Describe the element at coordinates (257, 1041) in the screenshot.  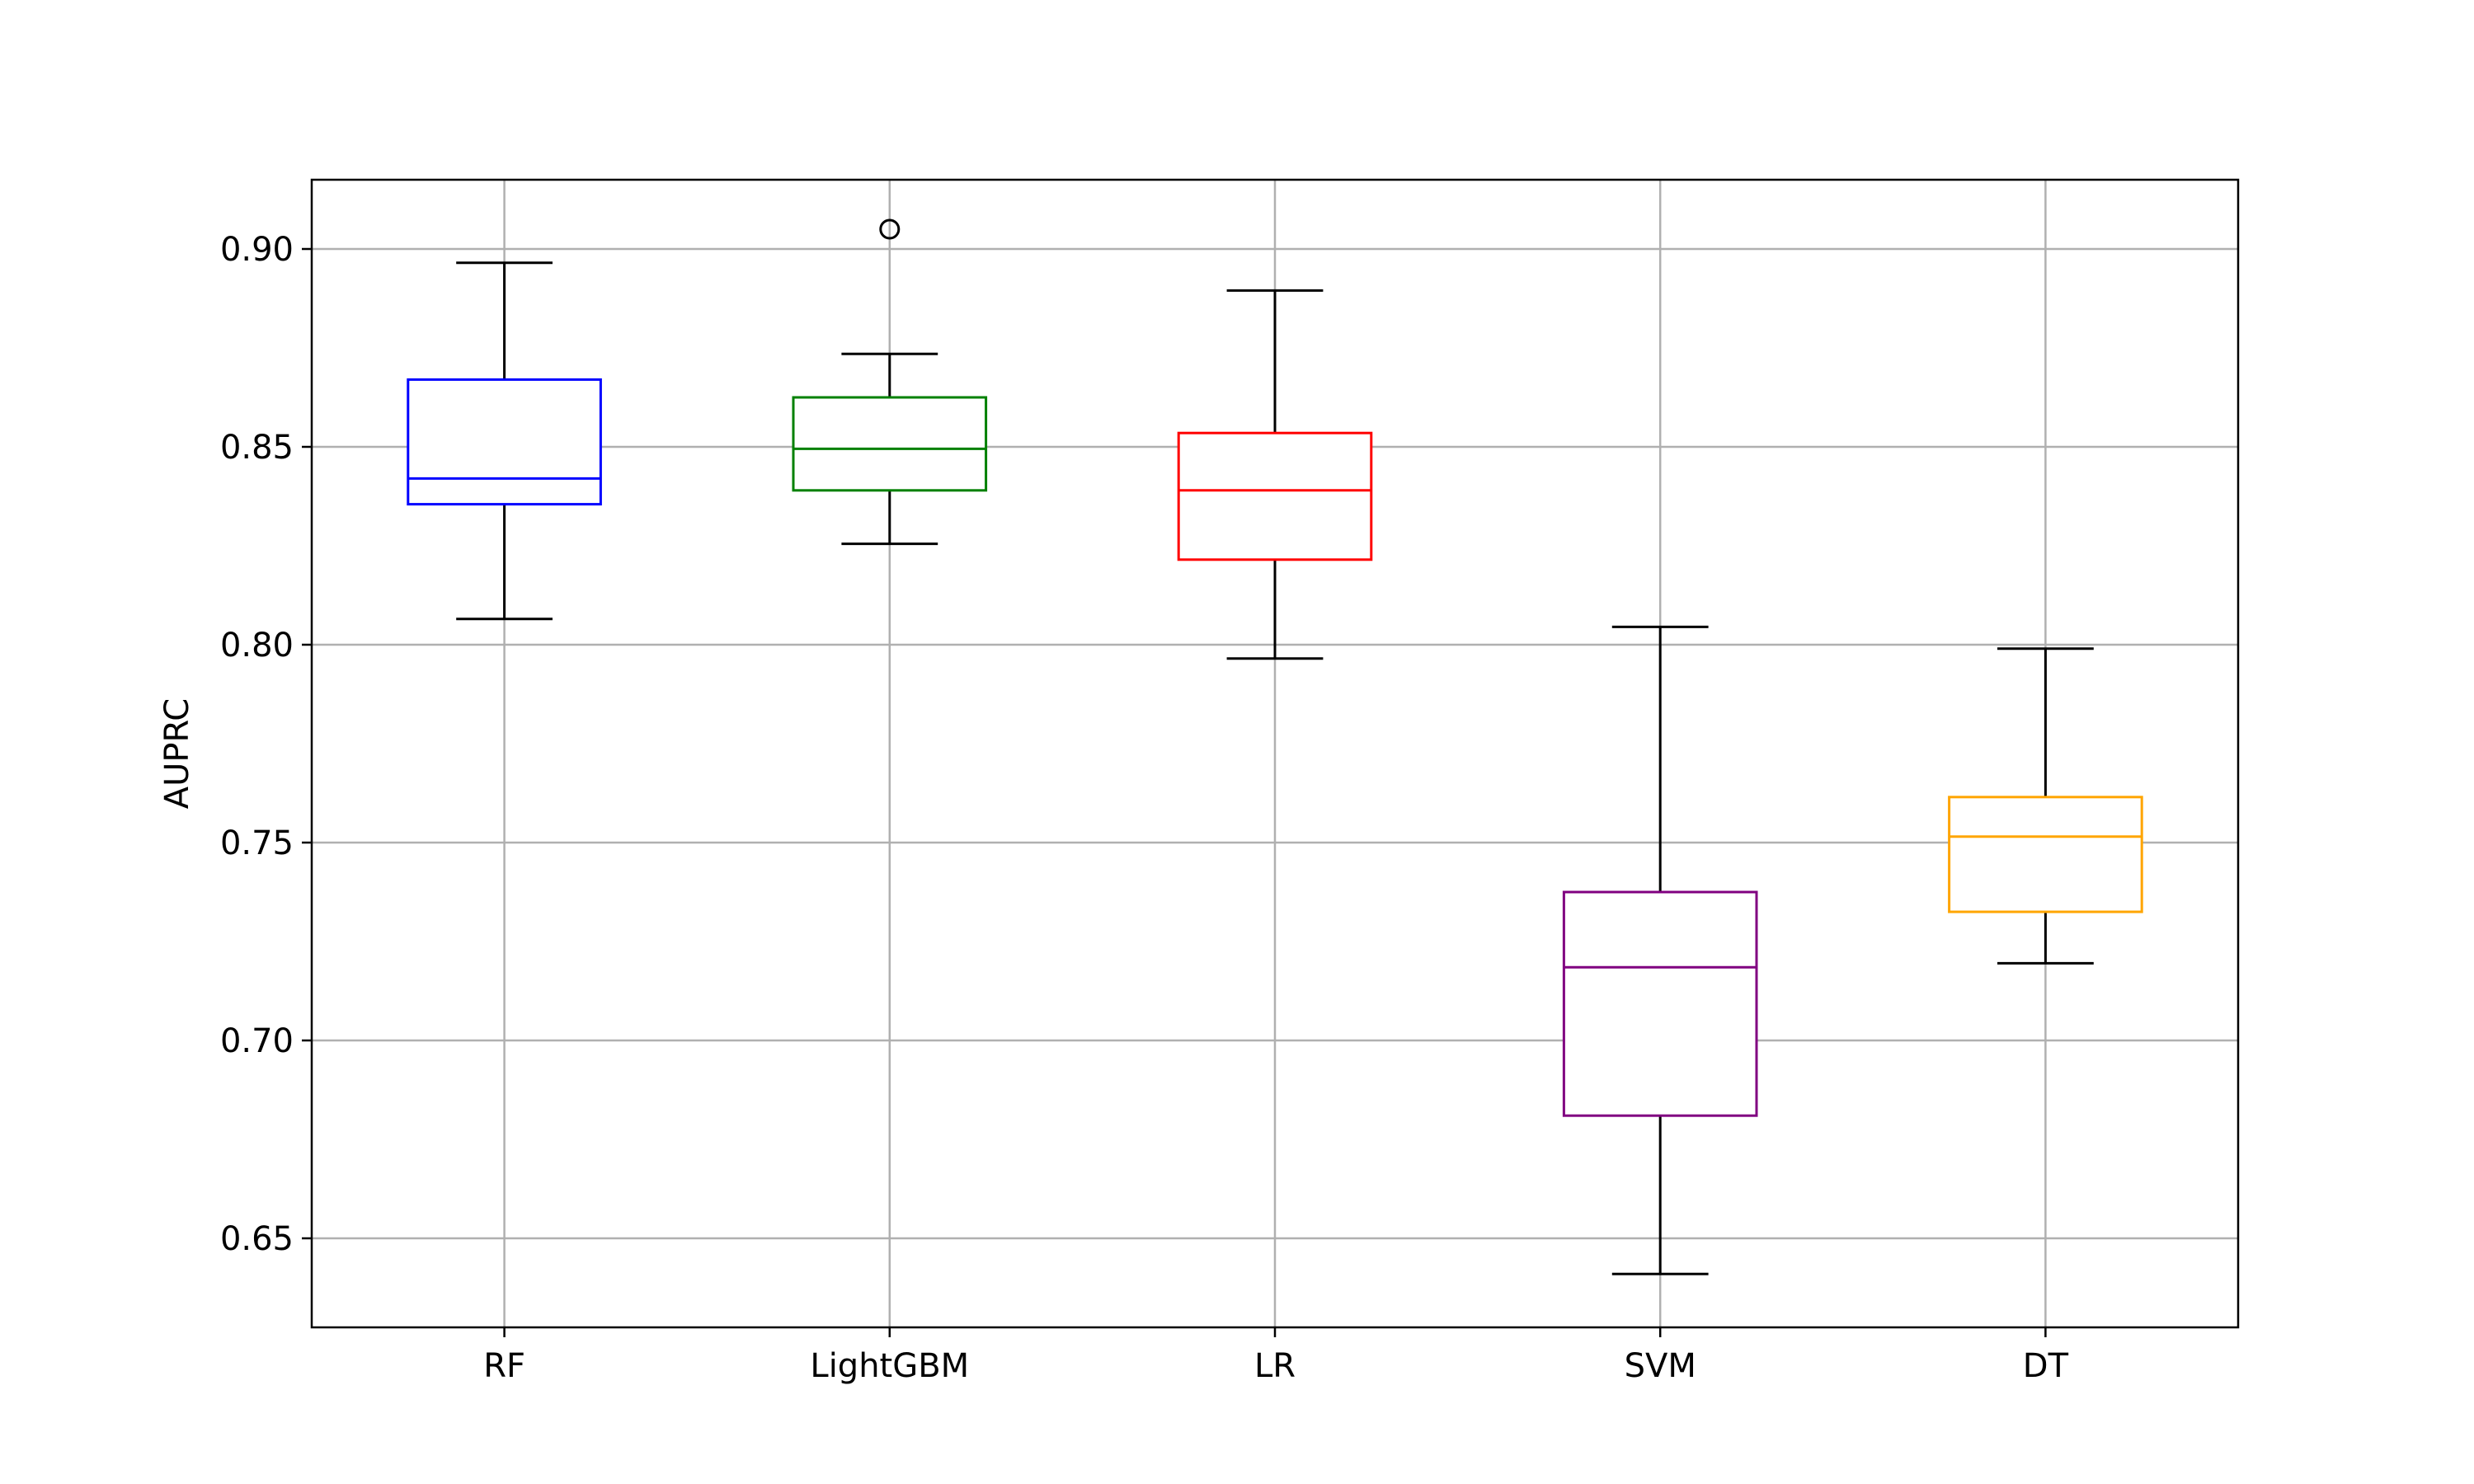
I see `y-tick-label: 0.70` at that location.